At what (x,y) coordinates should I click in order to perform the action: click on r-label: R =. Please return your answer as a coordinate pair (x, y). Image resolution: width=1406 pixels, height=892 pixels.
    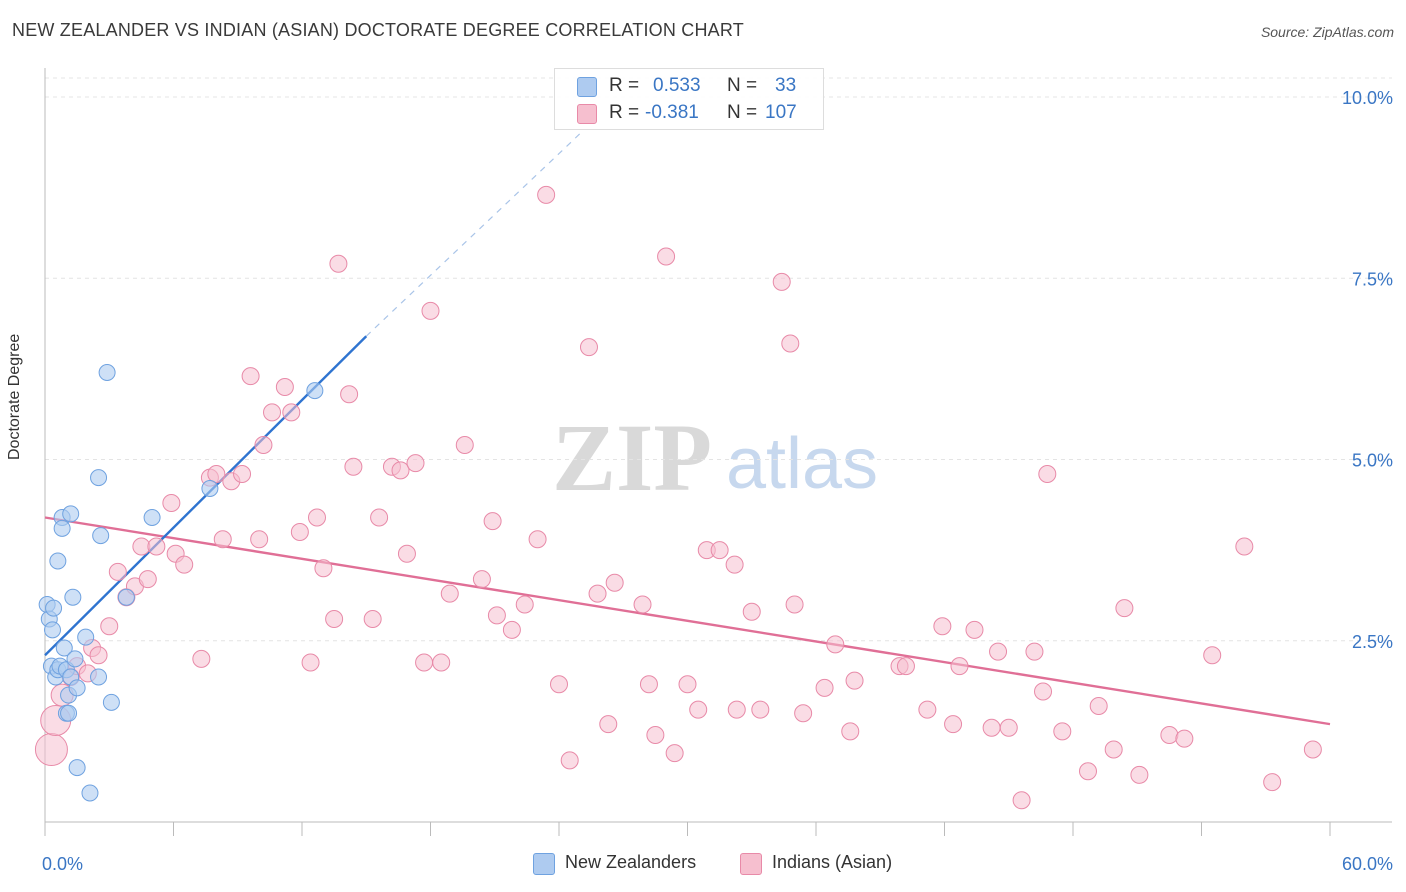
    Looking at the image, I should click on (624, 112).